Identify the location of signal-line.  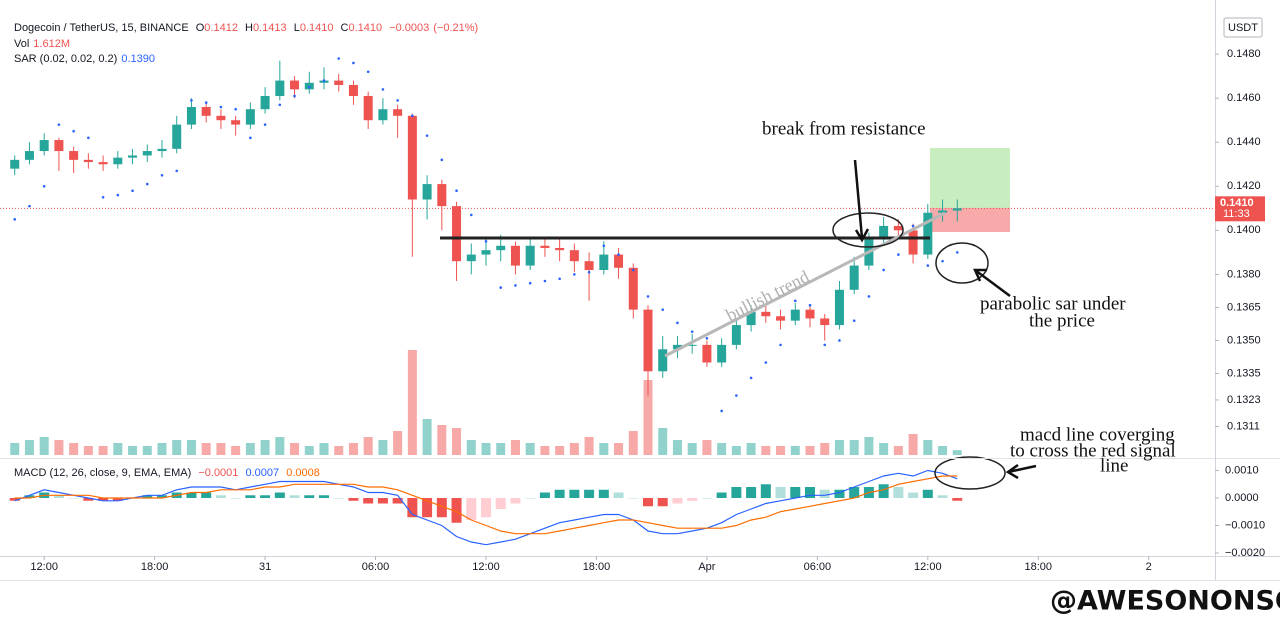
(486, 505).